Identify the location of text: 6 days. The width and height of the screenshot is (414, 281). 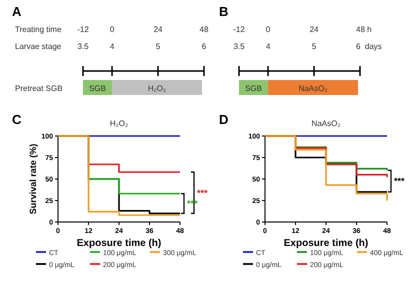
(369, 46).